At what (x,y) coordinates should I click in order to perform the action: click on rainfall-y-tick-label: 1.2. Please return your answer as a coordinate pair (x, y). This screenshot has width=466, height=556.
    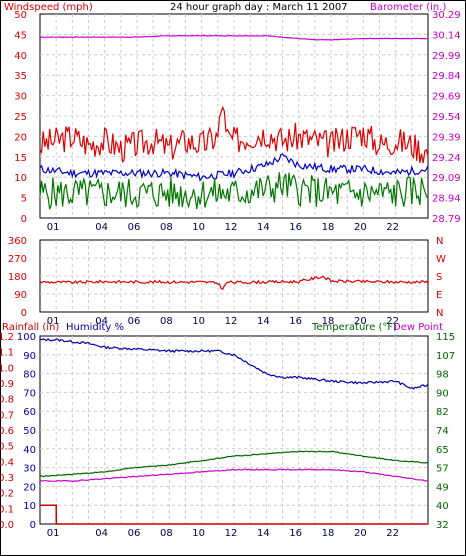
    Looking at the image, I should click on (7, 337).